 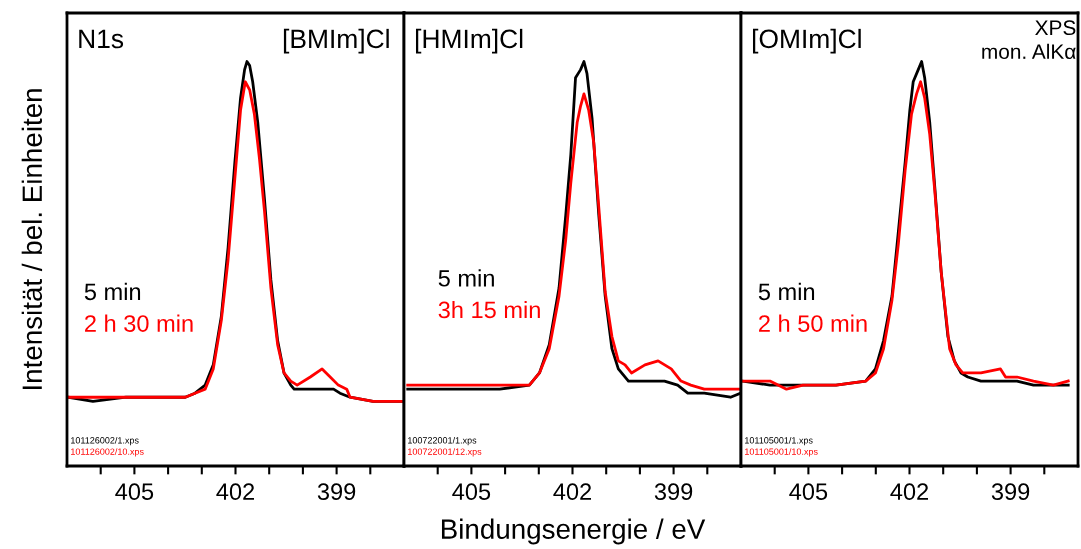 I want to click on chart-title: [OMIm]Cl, so click(x=806, y=41).